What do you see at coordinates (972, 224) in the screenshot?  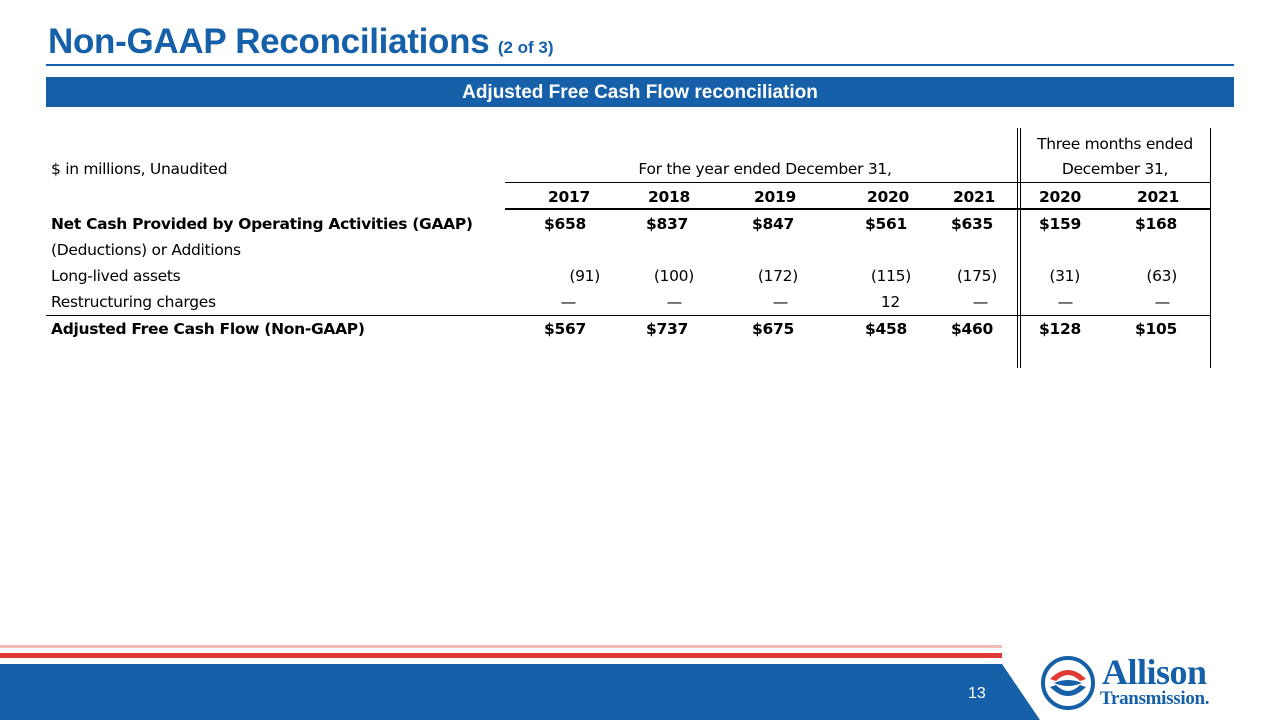 I see `table-cell: $635` at bounding box center [972, 224].